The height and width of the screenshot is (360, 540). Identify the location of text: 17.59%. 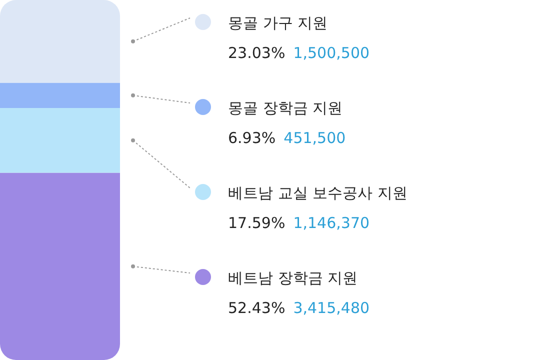
(257, 223).